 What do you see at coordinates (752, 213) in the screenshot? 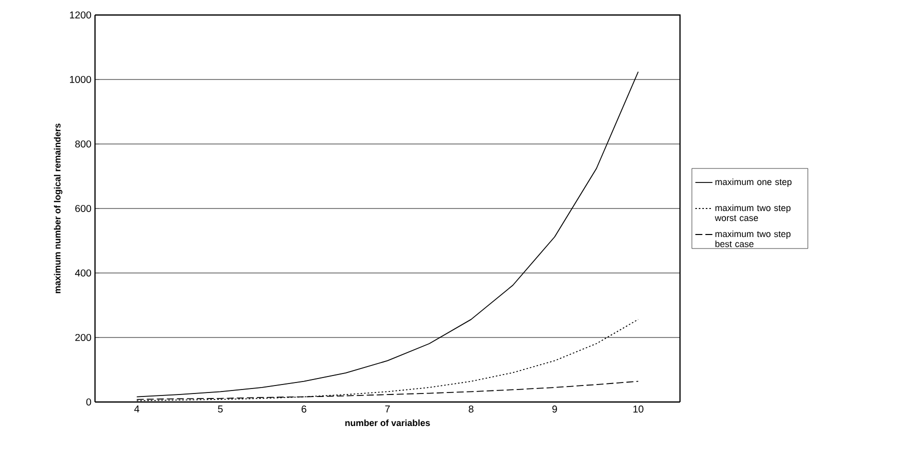
I see `legend-label: maximum two step worst case` at bounding box center [752, 213].